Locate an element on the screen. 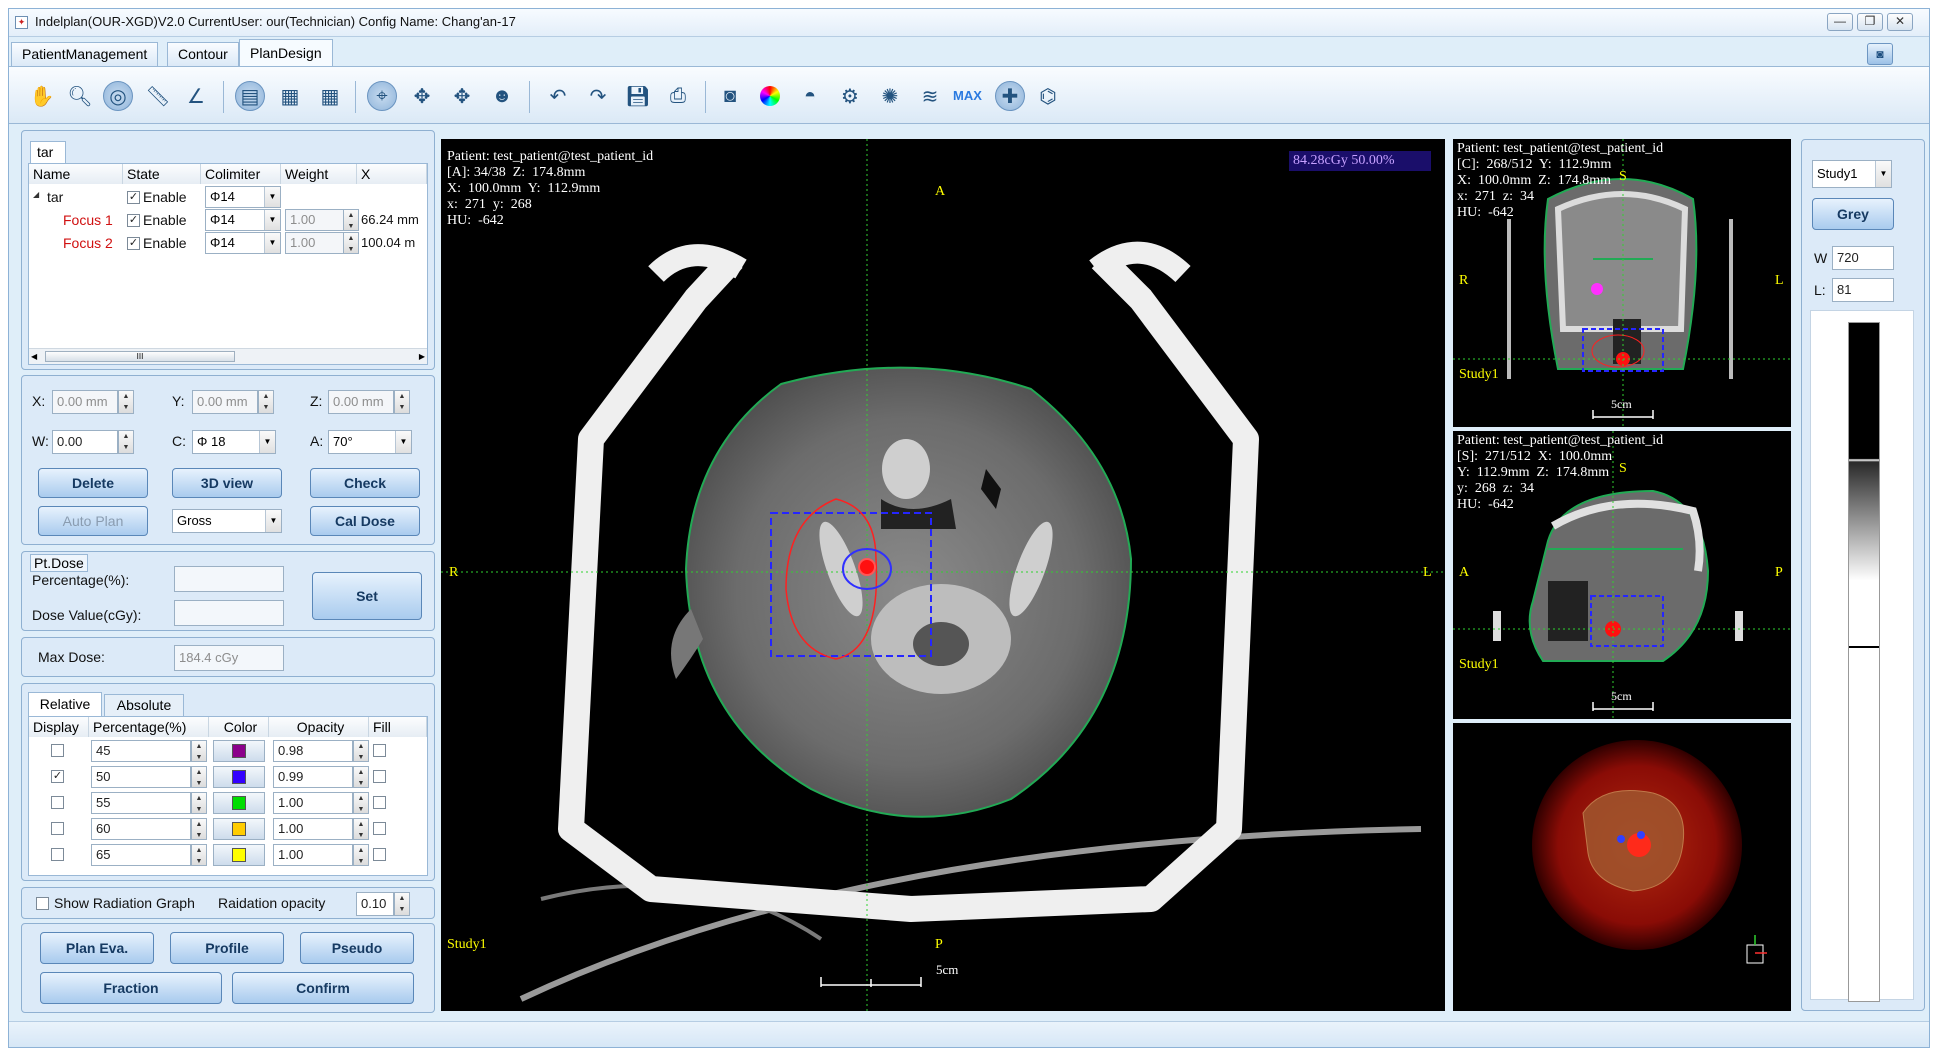 The height and width of the screenshot is (1056, 1936). undo-icon: ↶ is located at coordinates (558, 96).